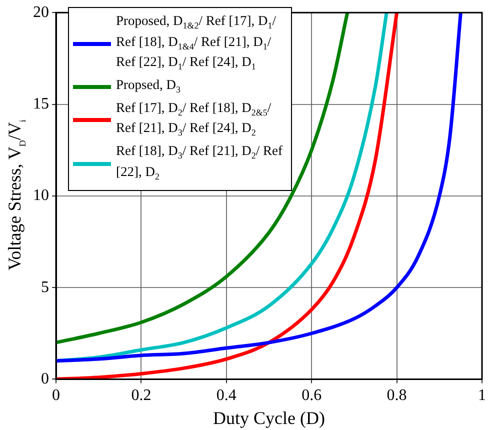  I want to click on x-tick-label: 0.8, so click(396, 395).